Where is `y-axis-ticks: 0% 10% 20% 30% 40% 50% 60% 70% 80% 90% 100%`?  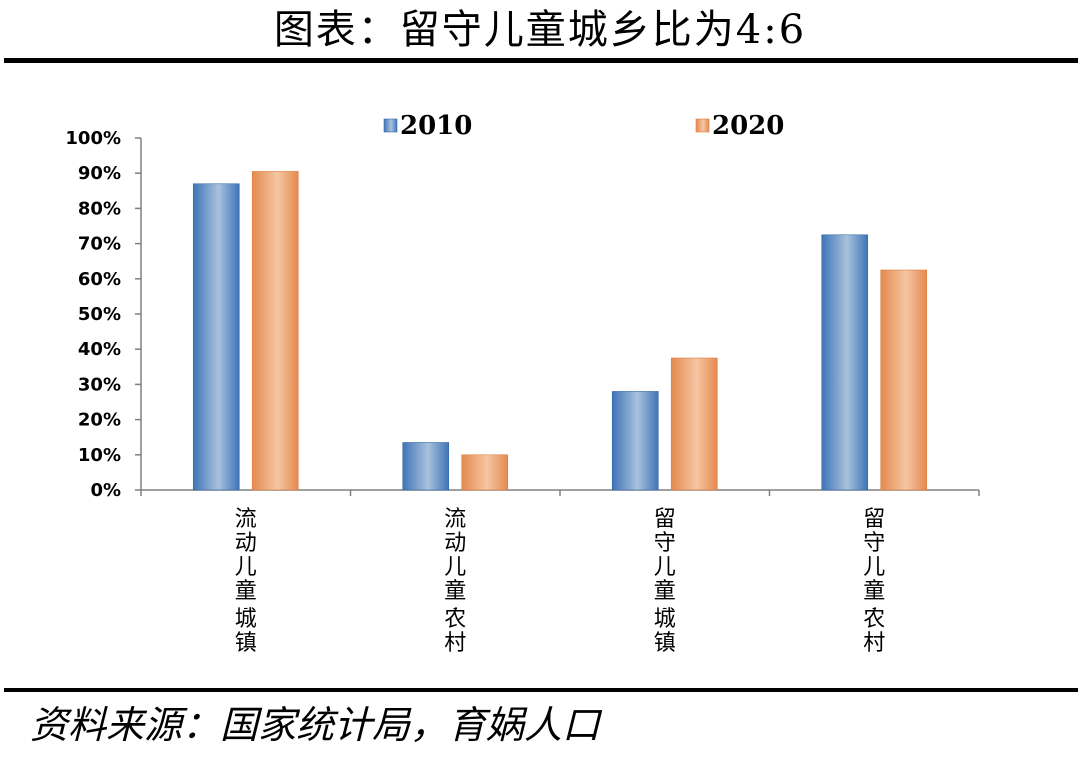
y-axis-ticks: 0% 10% 20% 30% 40% 50% 60% 70% 80% 90% 100% is located at coordinates (103, 314).